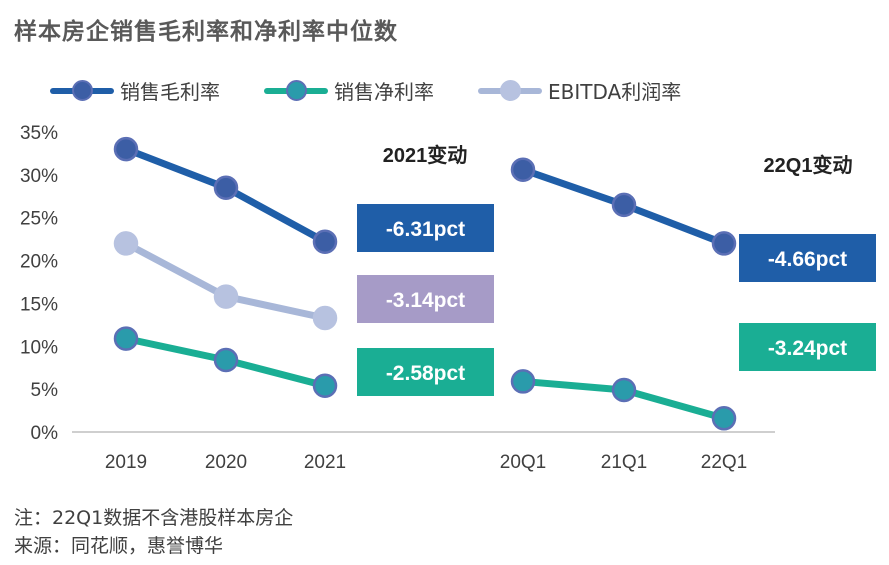 The image size is (889, 565). I want to click on y-tick-label: 5%, so click(45, 390).